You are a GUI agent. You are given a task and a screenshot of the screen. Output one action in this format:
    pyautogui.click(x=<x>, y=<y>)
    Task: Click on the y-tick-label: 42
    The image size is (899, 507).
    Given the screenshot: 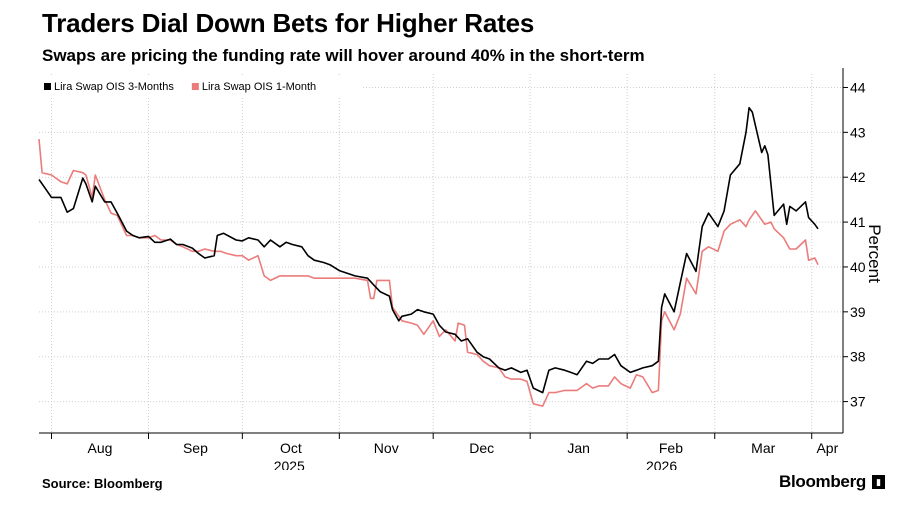 What is the action you would take?
    pyautogui.click(x=858, y=177)
    